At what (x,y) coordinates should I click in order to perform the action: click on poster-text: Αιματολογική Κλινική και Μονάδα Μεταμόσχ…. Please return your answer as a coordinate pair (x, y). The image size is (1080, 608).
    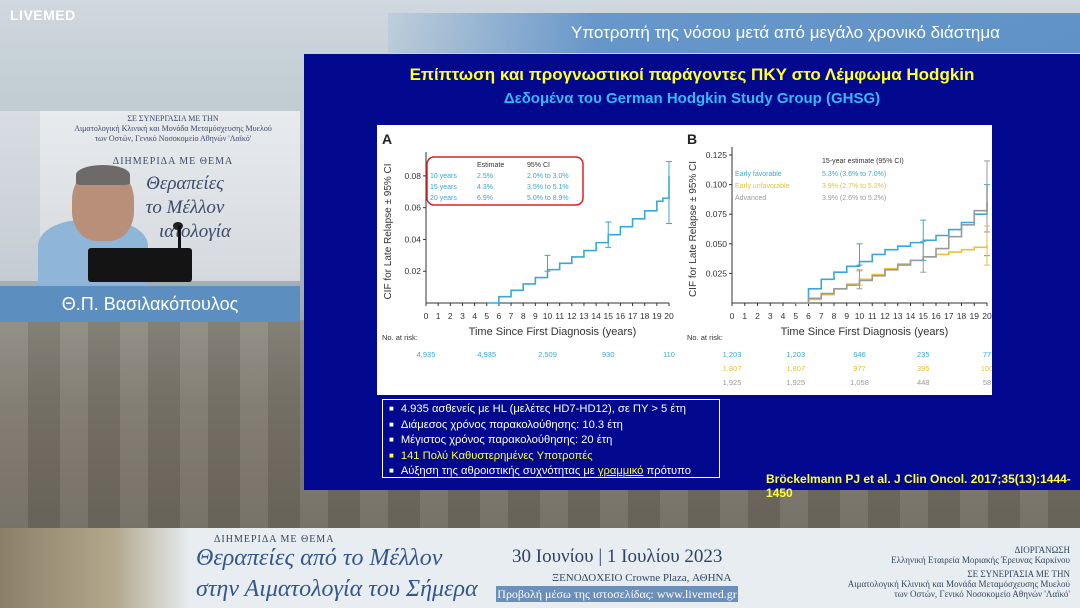
    Looking at the image, I should click on (173, 128).